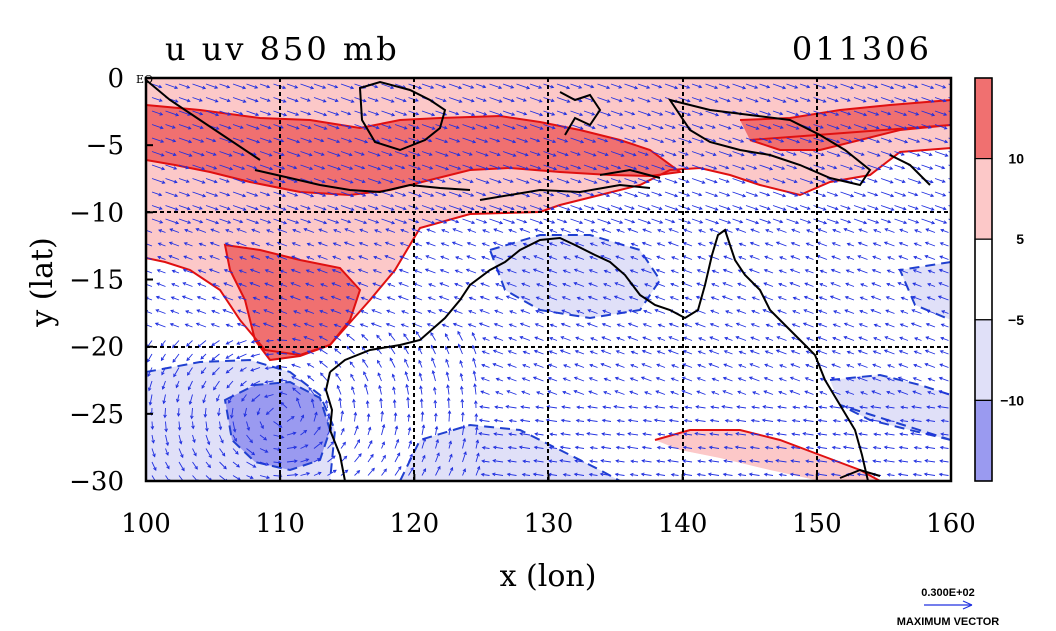 This screenshot has height=631, width=1056. Describe the element at coordinates (983, 118) in the screenshot. I see `colorbar-segment` at that location.